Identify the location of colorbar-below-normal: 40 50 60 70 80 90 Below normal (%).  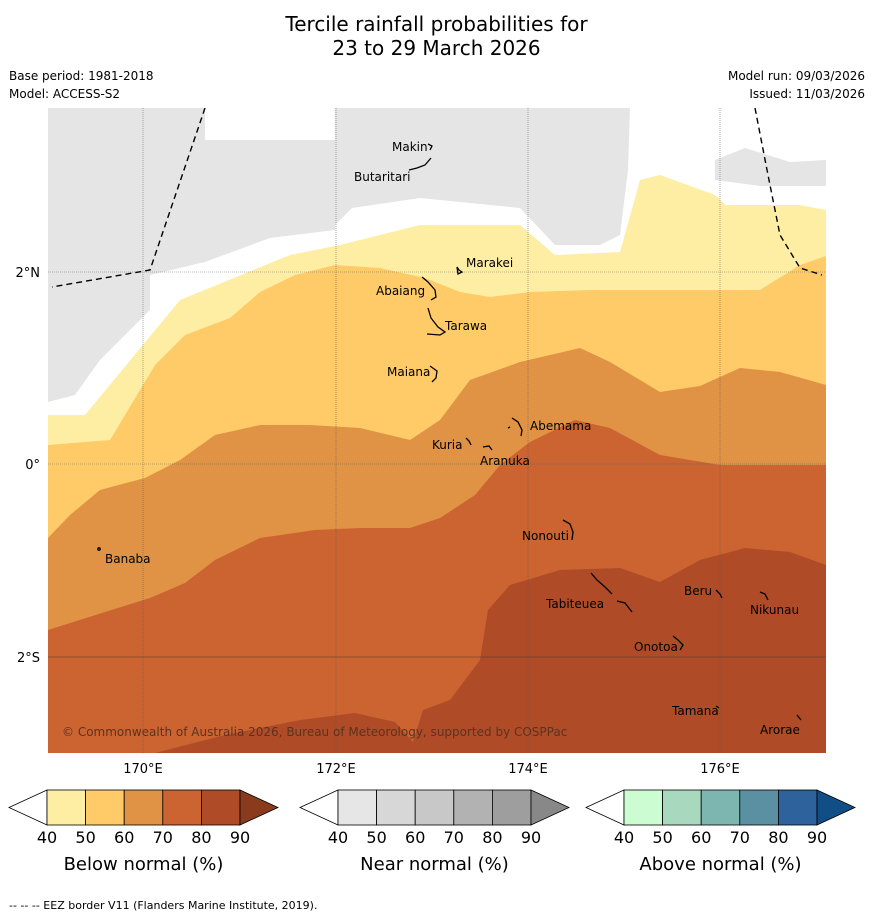
(143, 832).